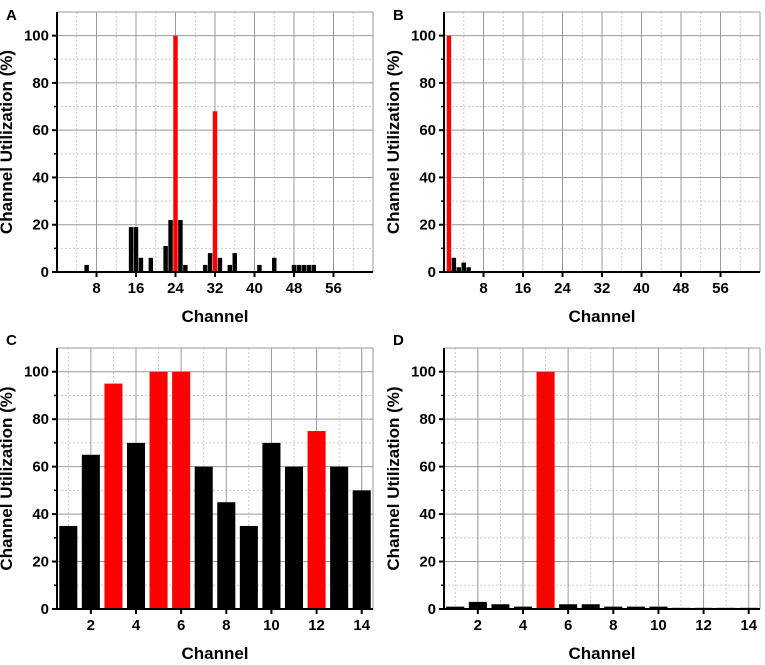 This screenshot has height=665, width=765. Describe the element at coordinates (136, 288) in the screenshot. I see `x-tick-label: 16` at that location.